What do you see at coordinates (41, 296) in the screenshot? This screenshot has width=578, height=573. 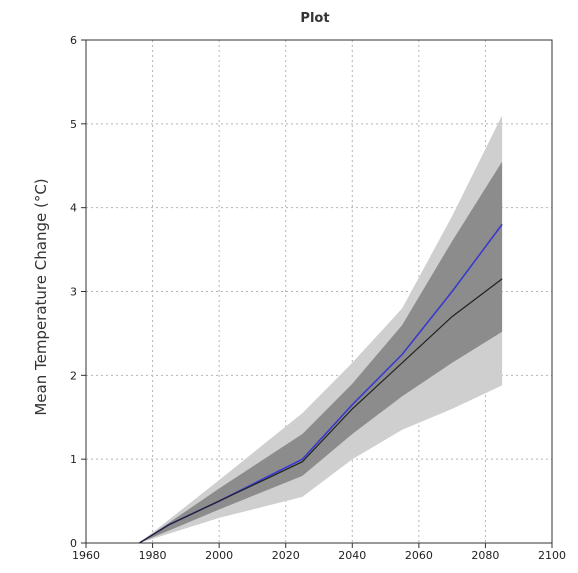 I see `y-axis-label: Mean Temperature Change (°C)` at bounding box center [41, 296].